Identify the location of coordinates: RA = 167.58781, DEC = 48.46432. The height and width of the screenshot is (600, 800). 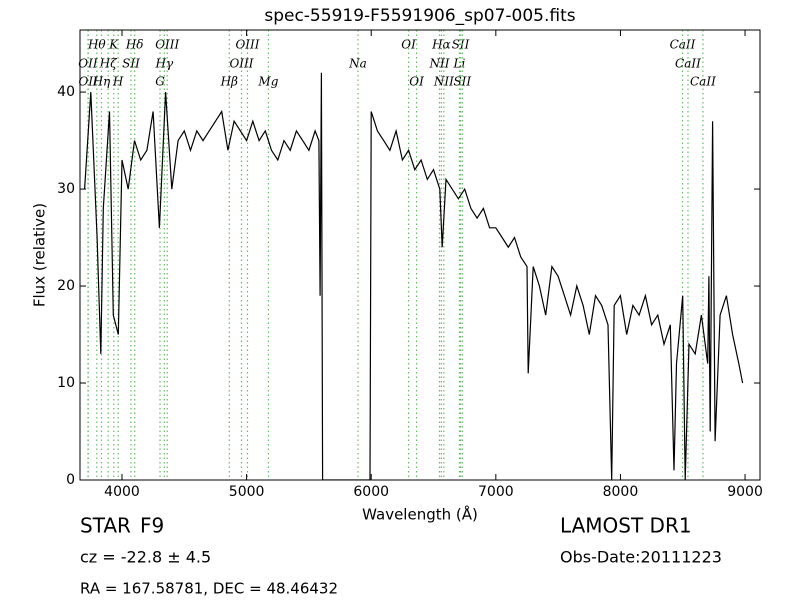
(209, 589).